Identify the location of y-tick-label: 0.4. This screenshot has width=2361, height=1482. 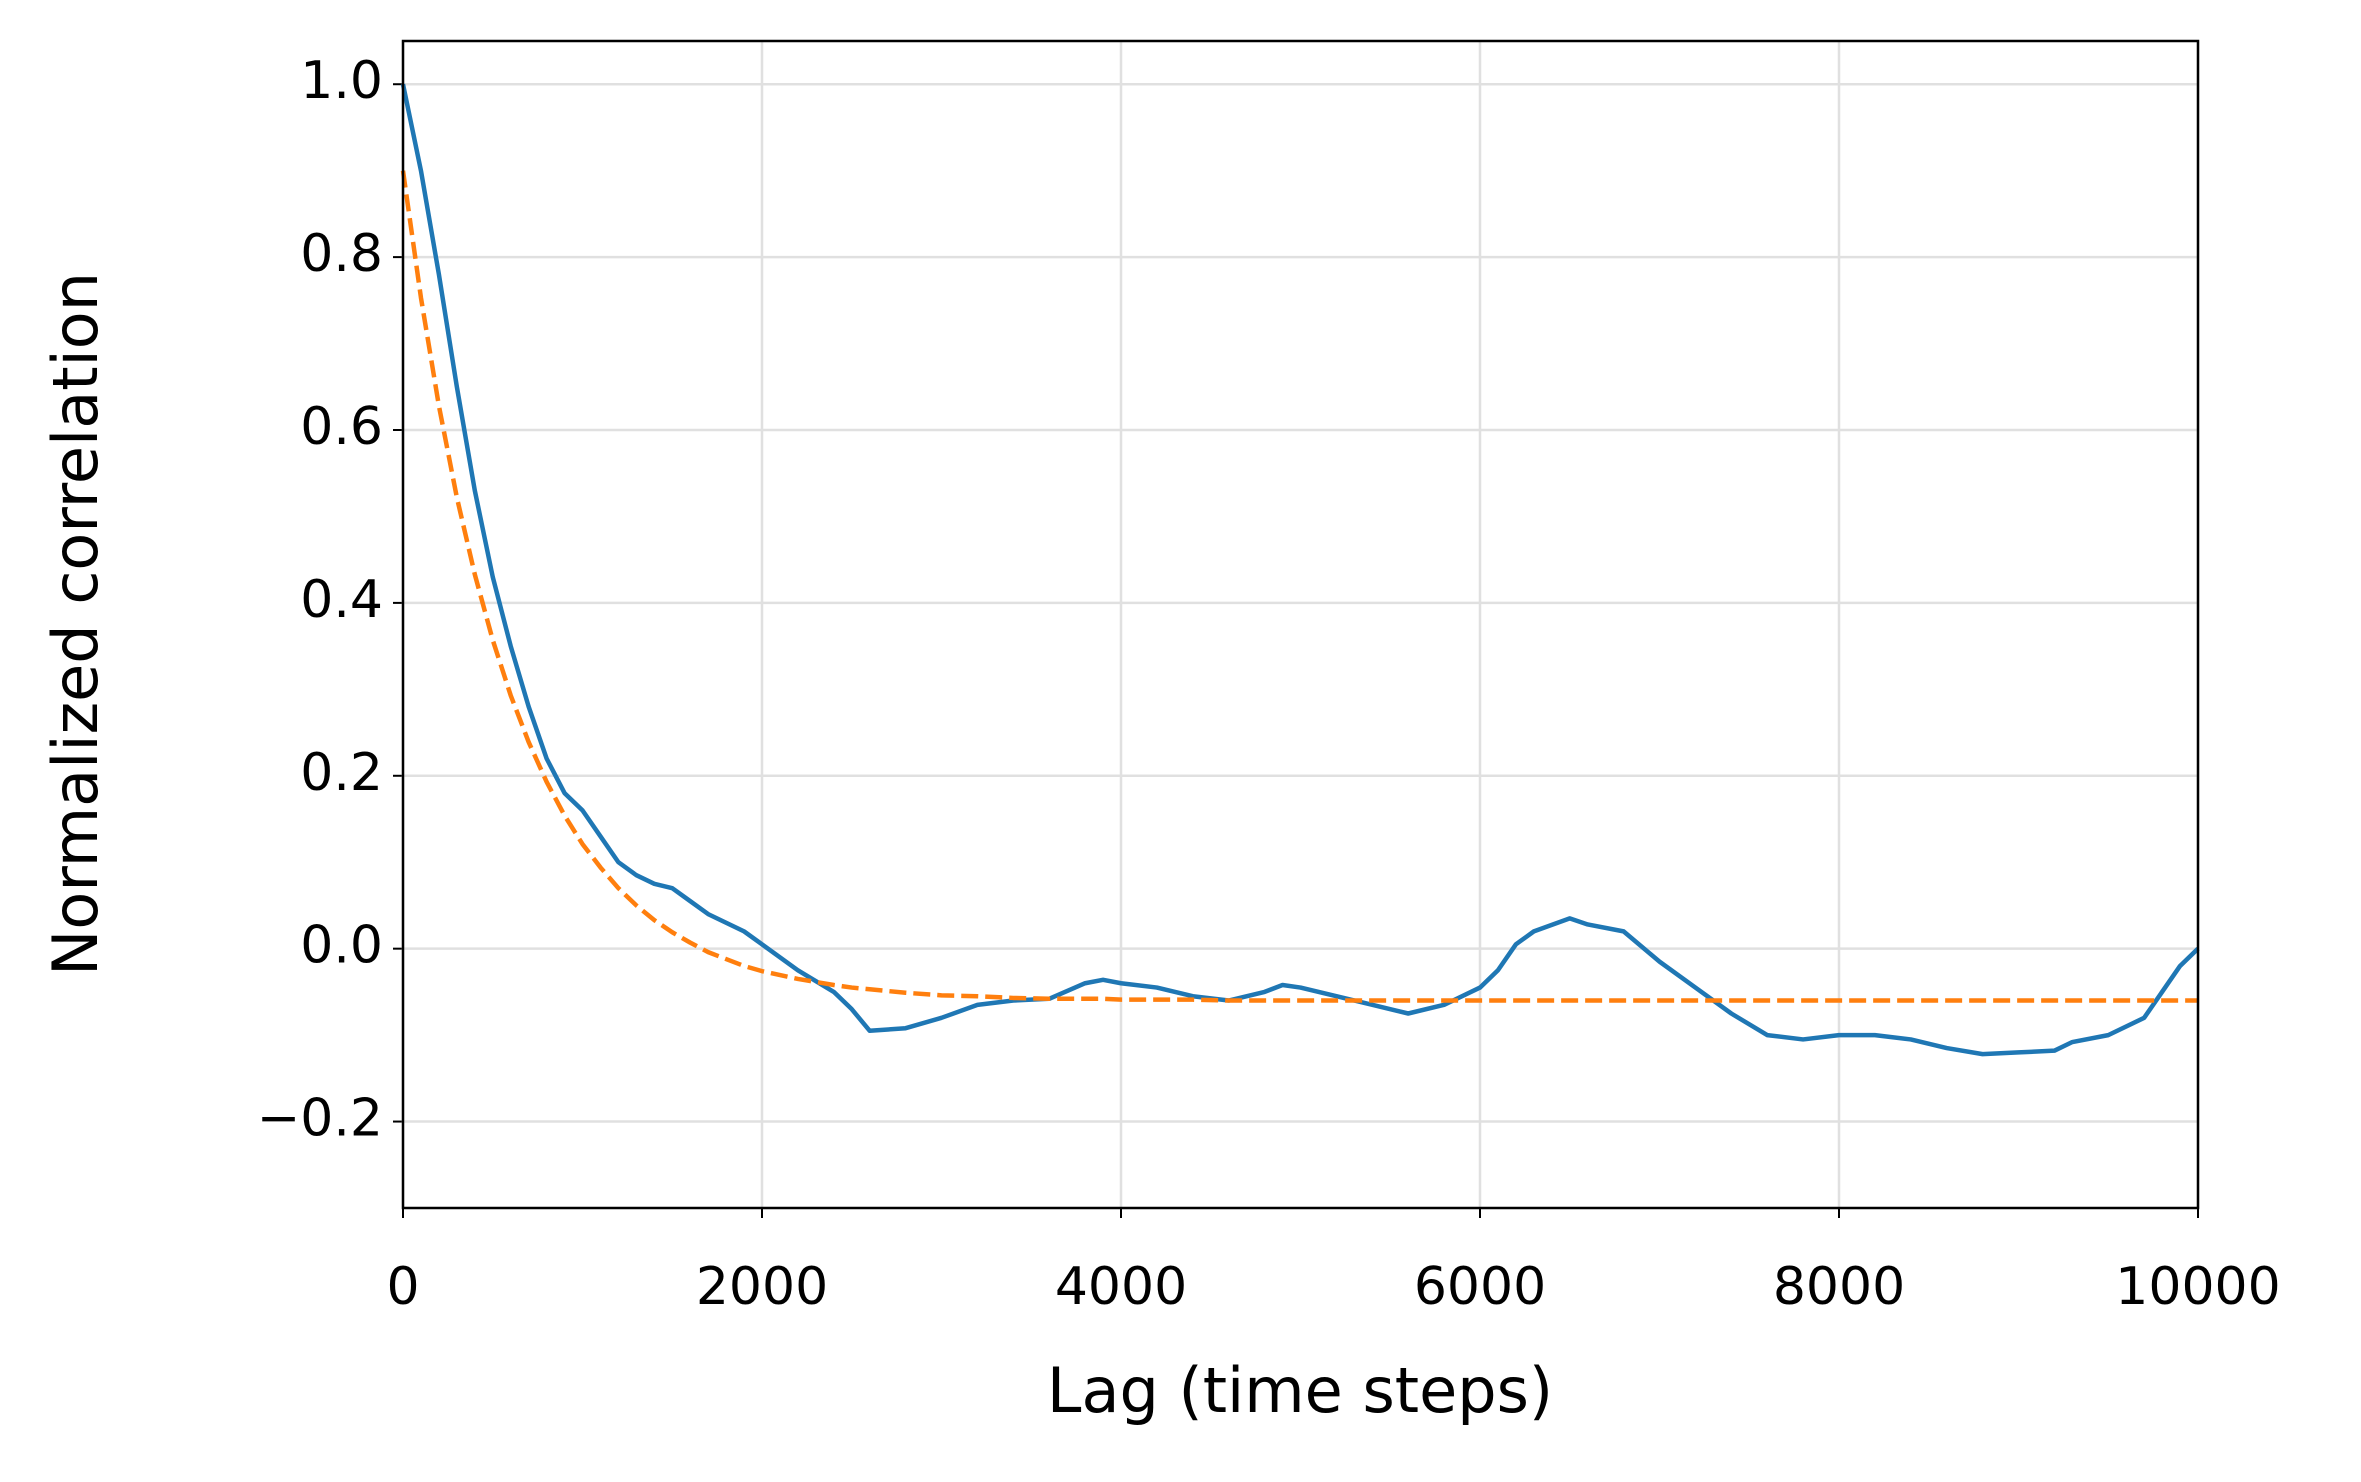
(341, 600).